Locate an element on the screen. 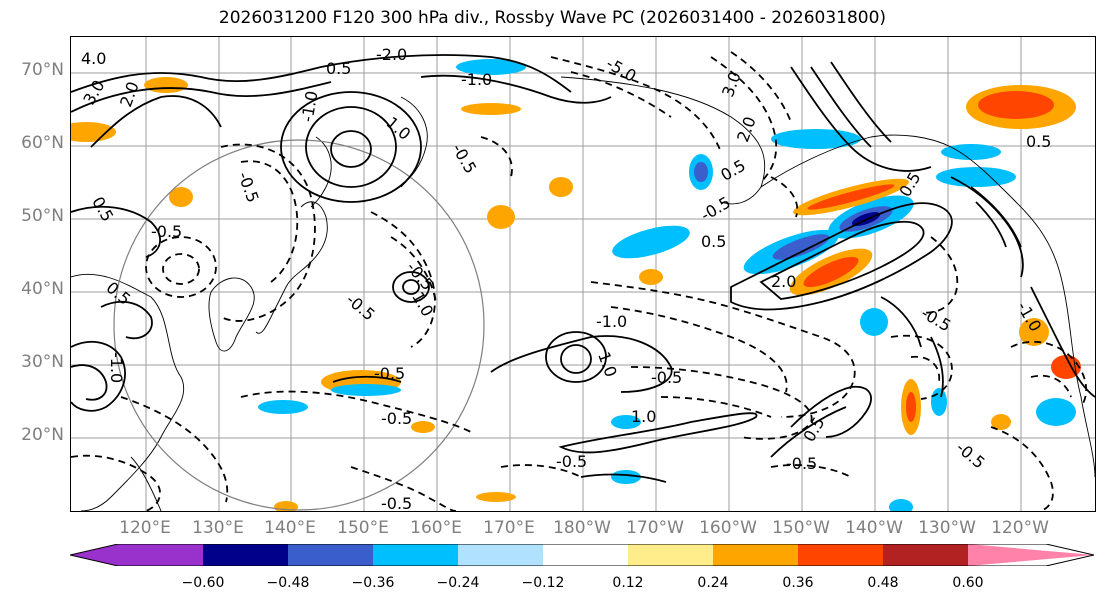  lat-label-40n: 40°N is located at coordinates (42, 289).